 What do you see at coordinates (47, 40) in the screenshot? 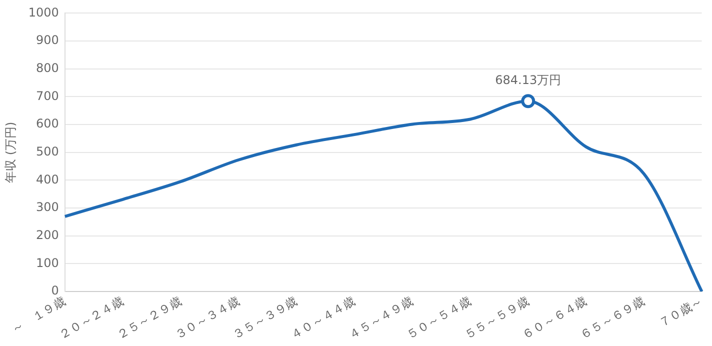
I see `y-tick-label: 900` at bounding box center [47, 40].